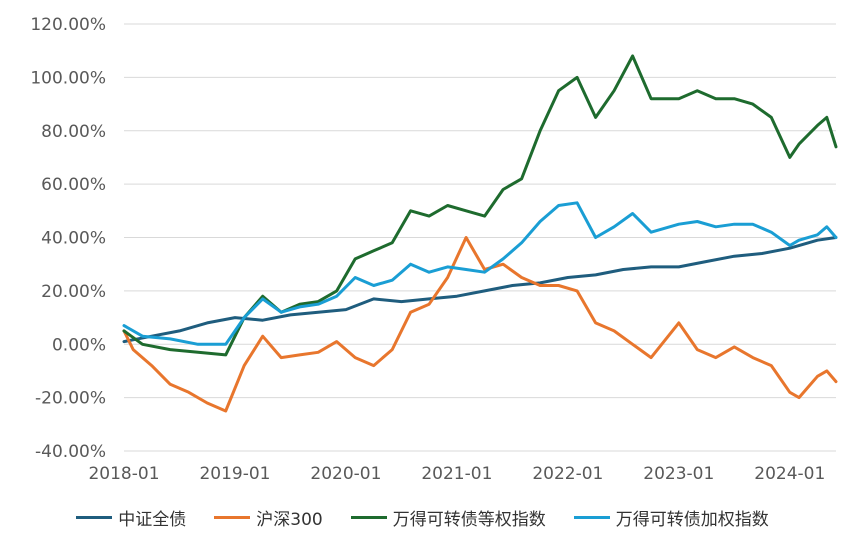 This screenshot has width=845, height=542. I want to click on legend-item-1: 中证全债, so click(131, 517).